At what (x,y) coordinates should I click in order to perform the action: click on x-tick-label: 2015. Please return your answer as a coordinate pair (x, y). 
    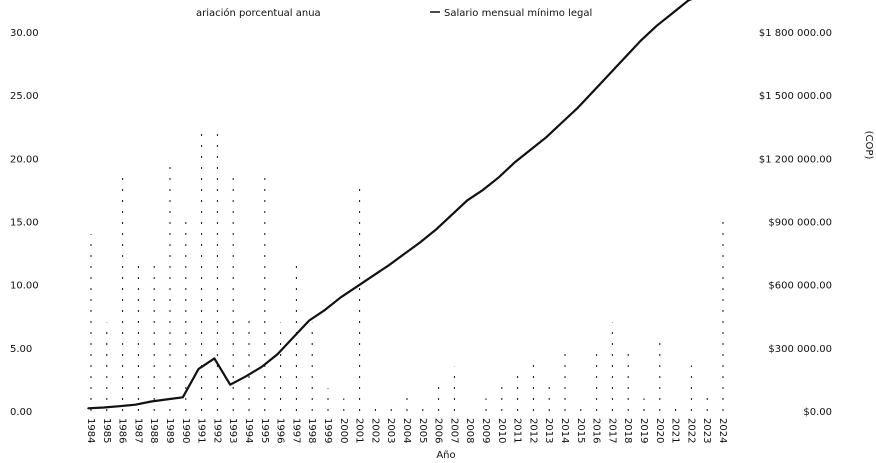
    Looking at the image, I should click on (580, 430).